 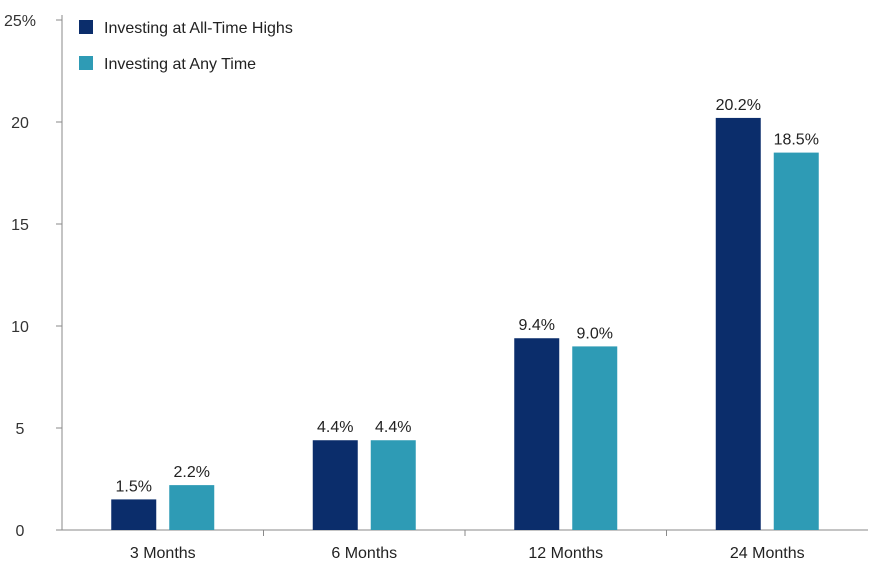 I want to click on data-label: 18.5%, so click(x=796, y=140).